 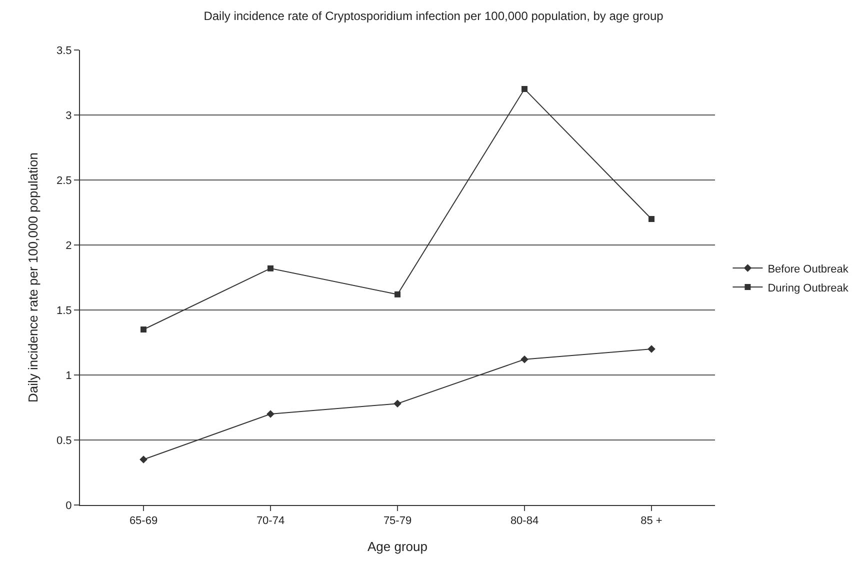 I want to click on x-axis-title: Age group, so click(x=398, y=546).